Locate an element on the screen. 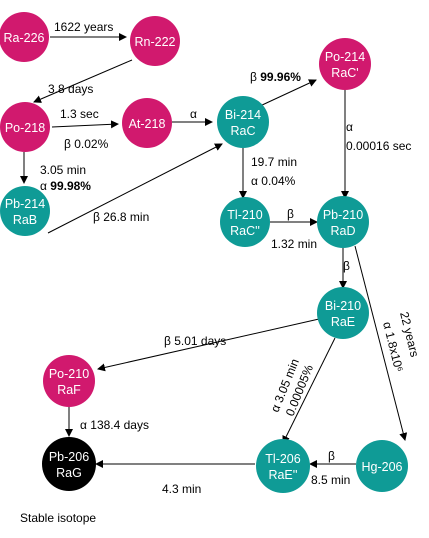  arrow-pb214-bi214 is located at coordinates (135, 188).